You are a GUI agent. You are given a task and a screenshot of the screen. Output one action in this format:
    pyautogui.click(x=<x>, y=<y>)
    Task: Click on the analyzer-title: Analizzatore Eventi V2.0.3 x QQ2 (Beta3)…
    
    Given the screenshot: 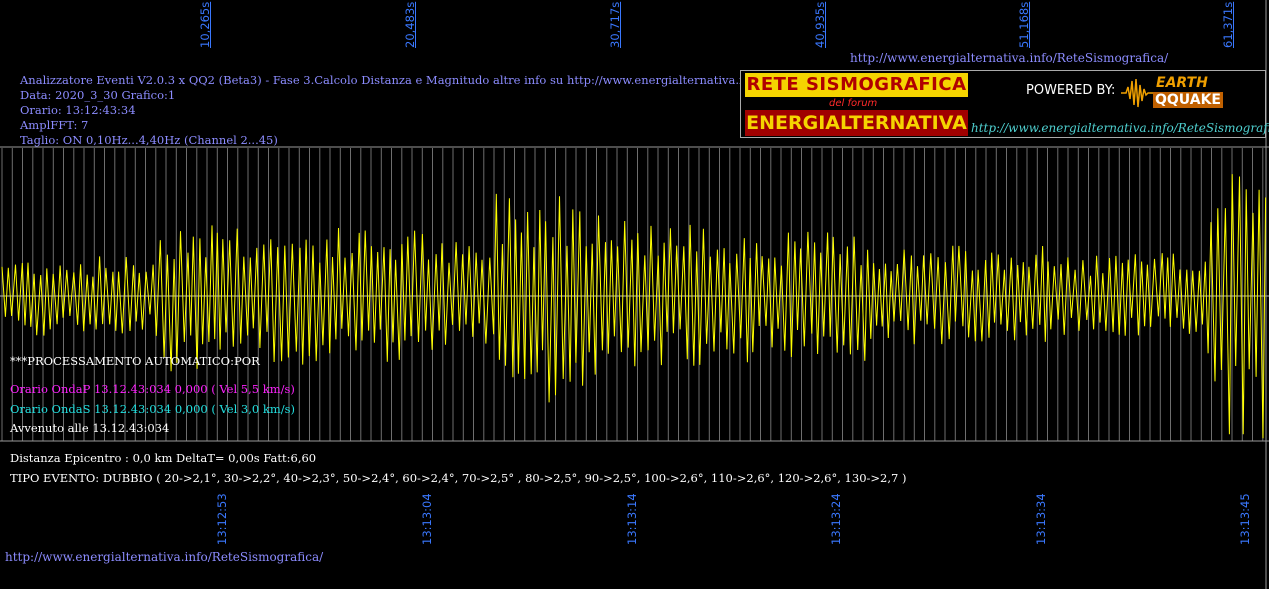 What is the action you would take?
    pyautogui.click(x=420, y=80)
    